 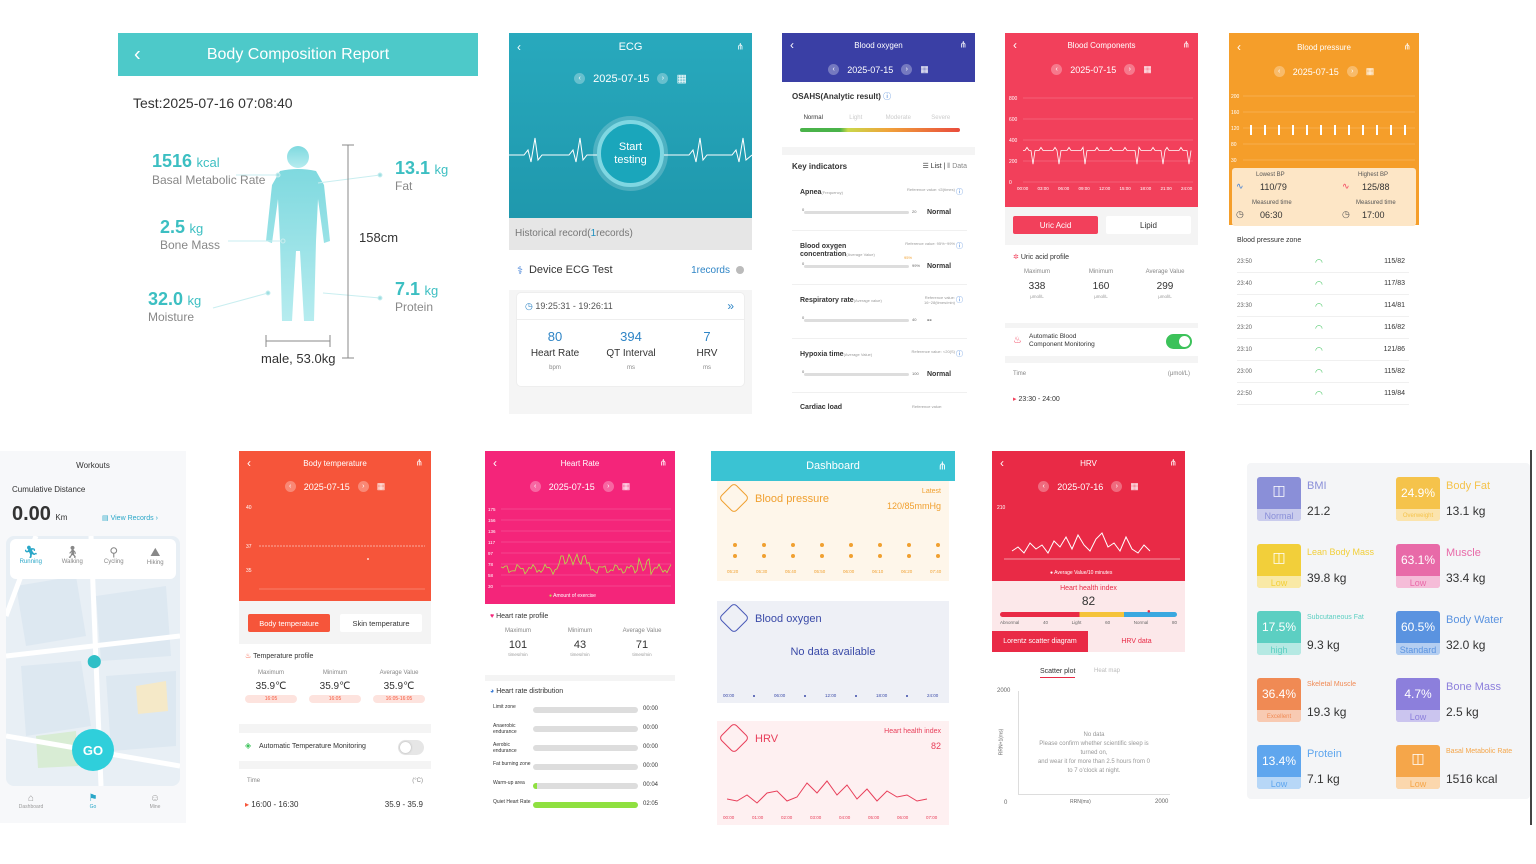 I want to click on bp-zone-row: 23:50 ◠ 115/82, so click(x=1323, y=263).